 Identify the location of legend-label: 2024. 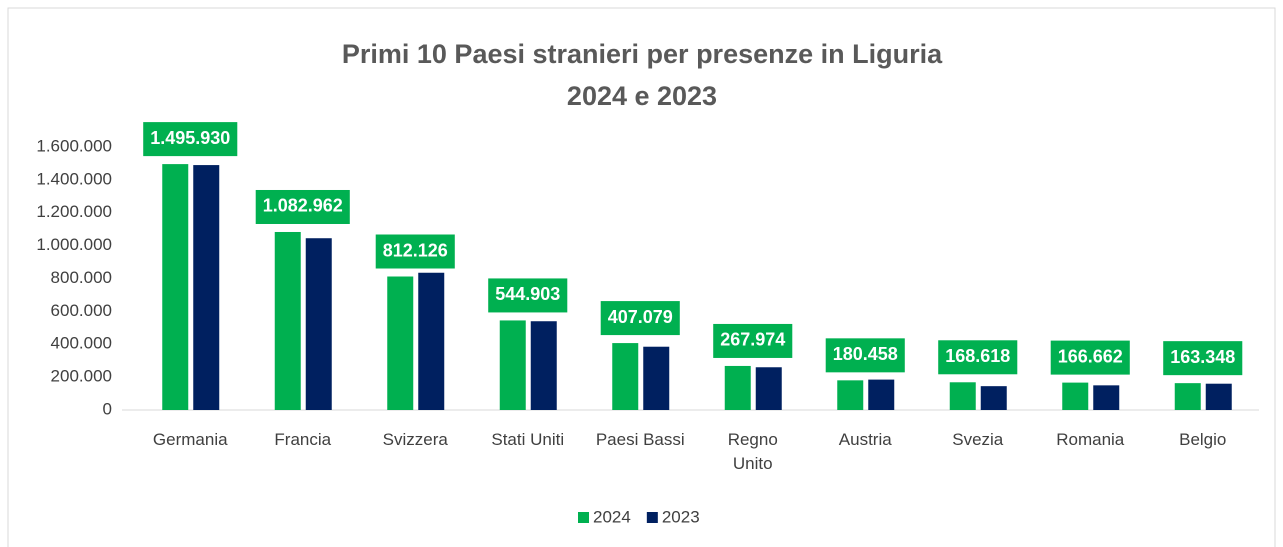
(612, 516).